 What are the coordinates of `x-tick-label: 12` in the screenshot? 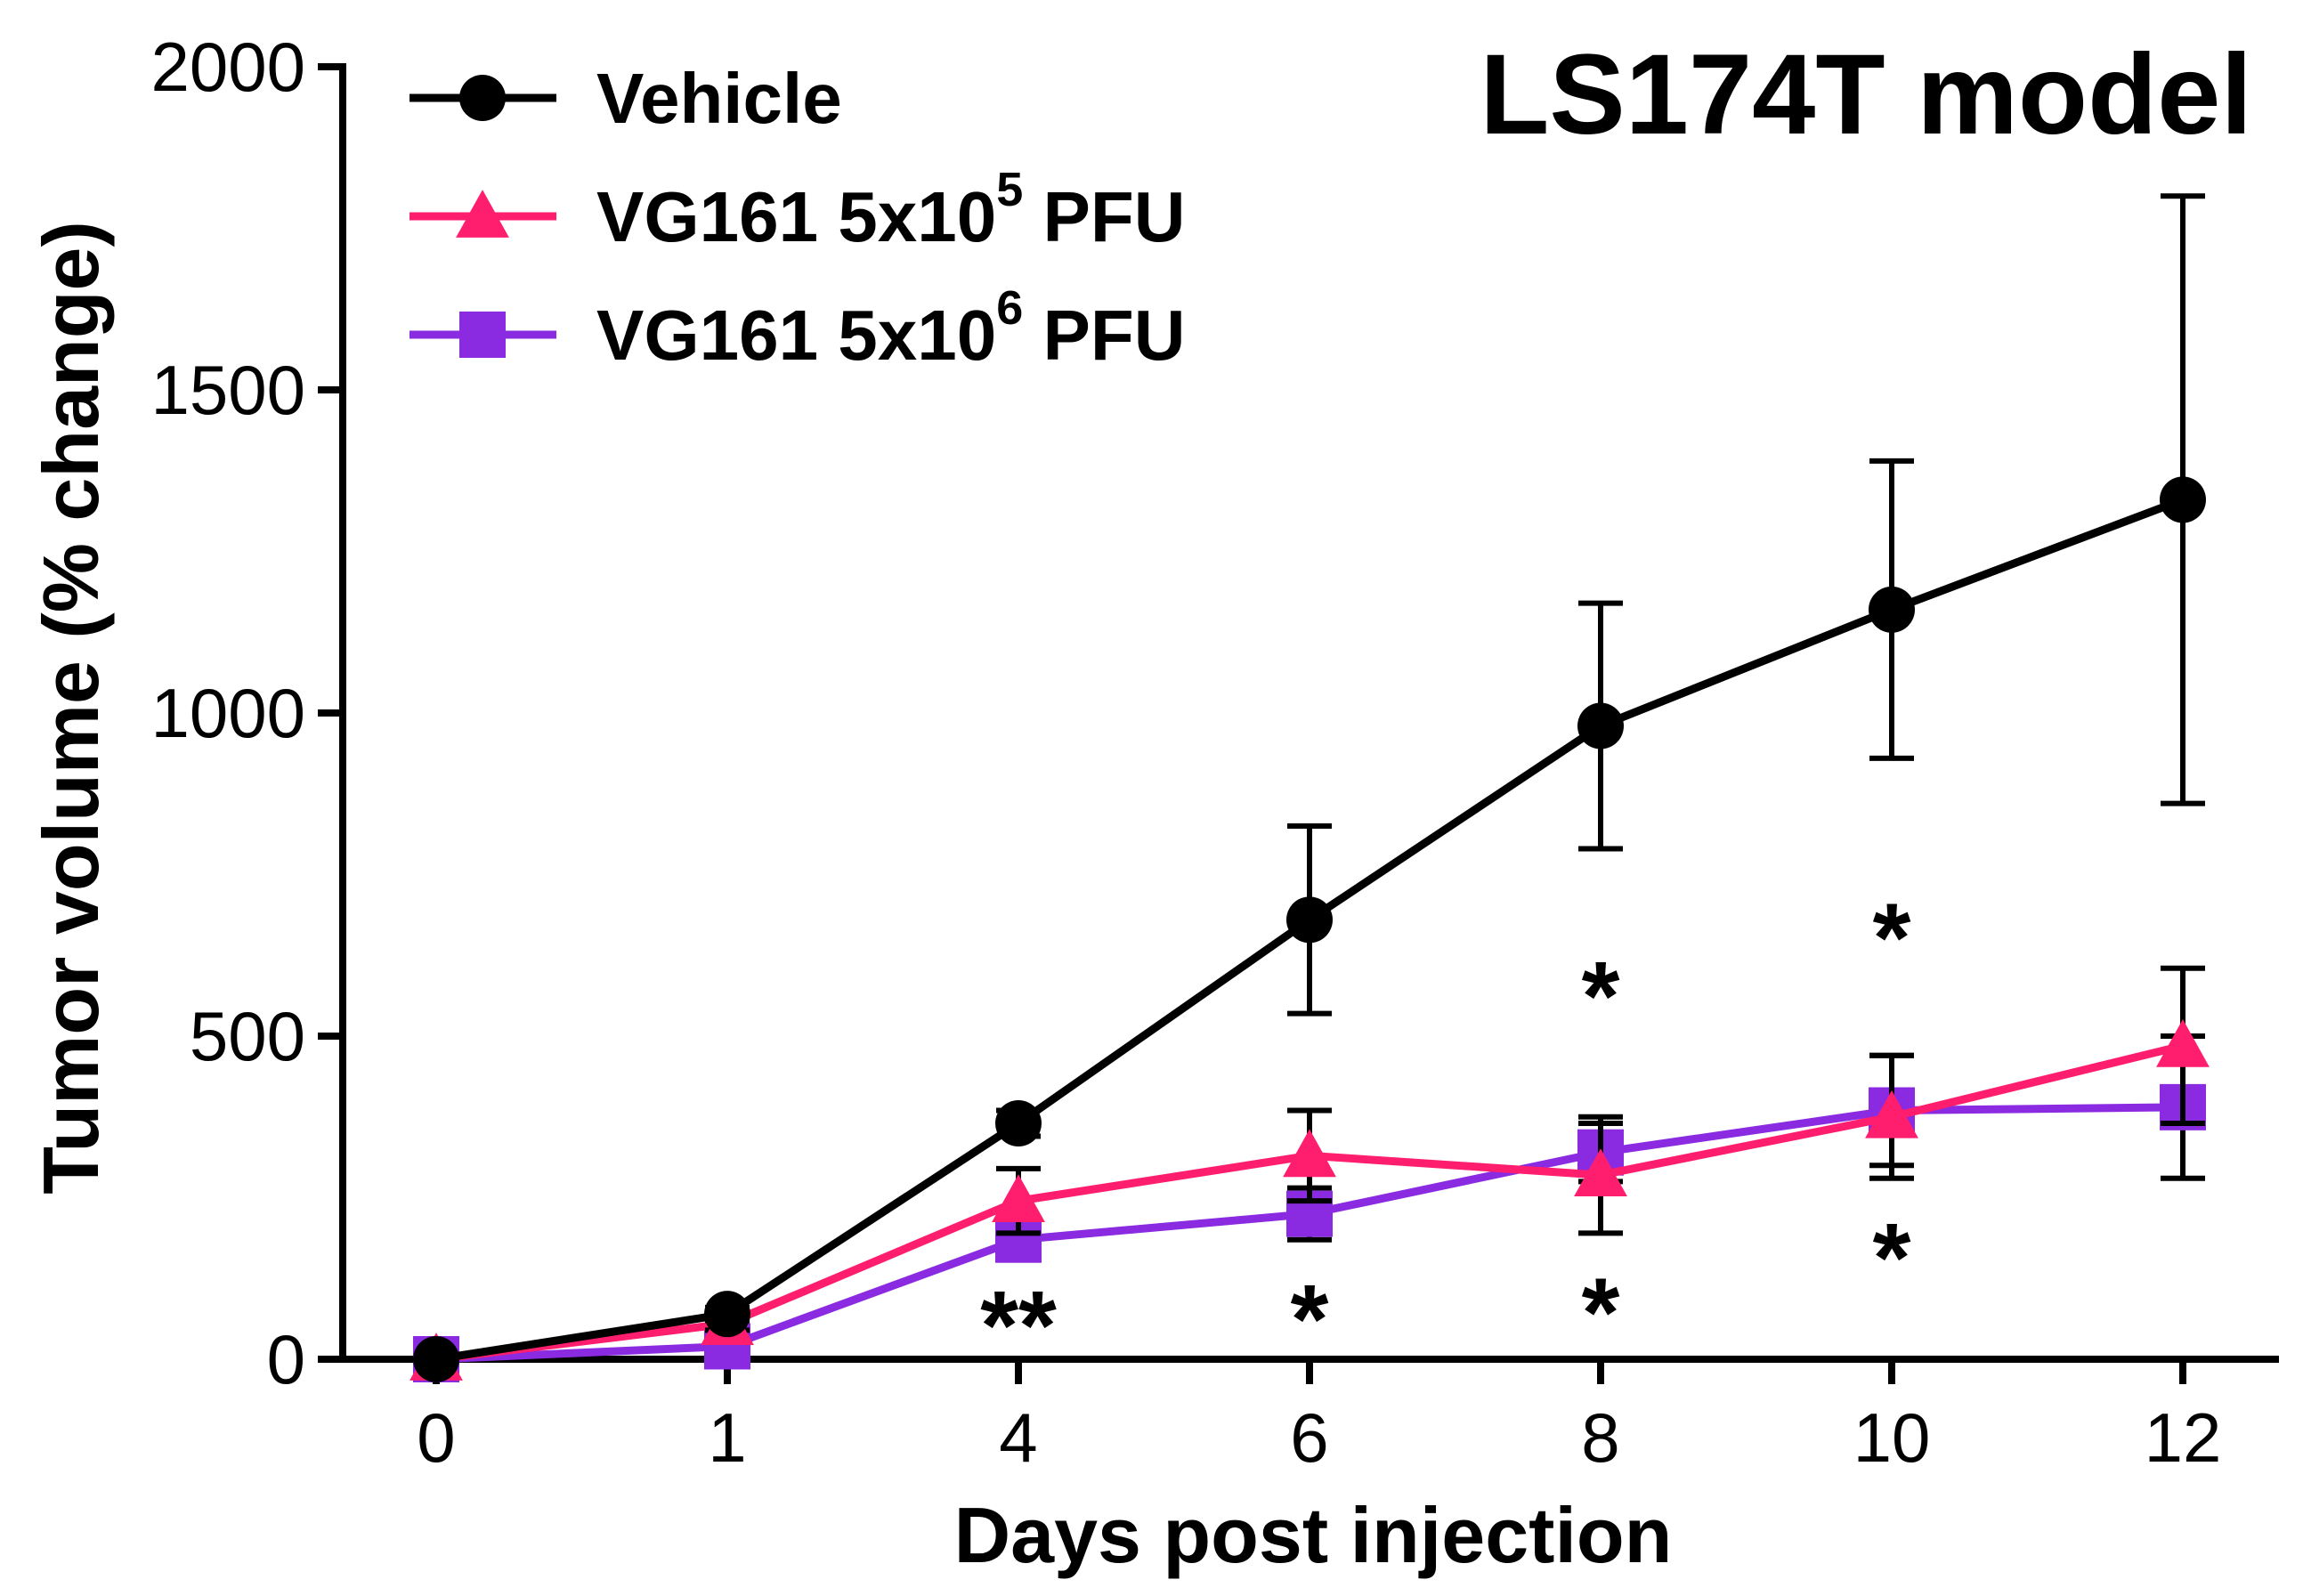 It's located at (2184, 1437).